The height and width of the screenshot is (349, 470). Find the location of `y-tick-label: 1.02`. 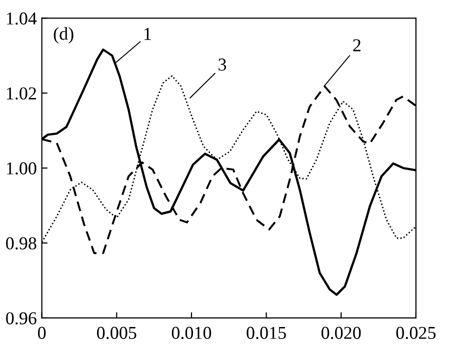

y-tick-label: 1.02 is located at coordinates (21, 93).